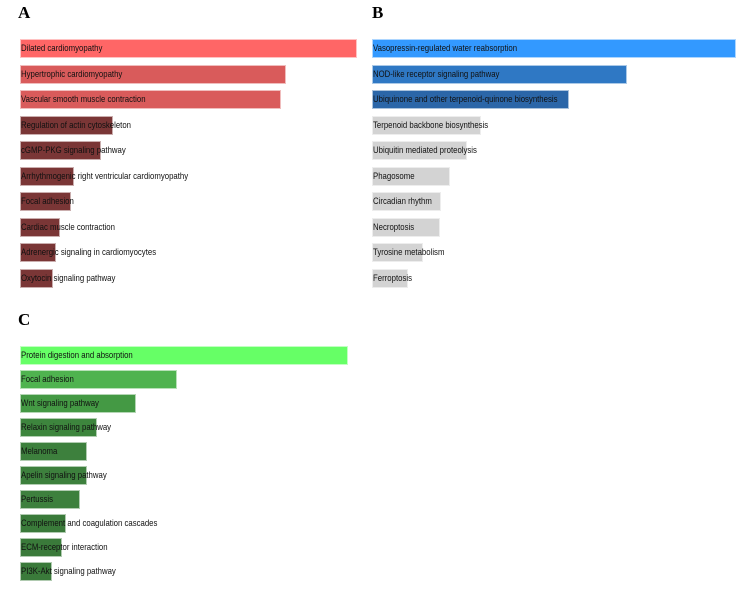 Image resolution: width=750 pixels, height=590 pixels. Describe the element at coordinates (378, 12) in the screenshot. I see `panel-label-b: B` at that location.